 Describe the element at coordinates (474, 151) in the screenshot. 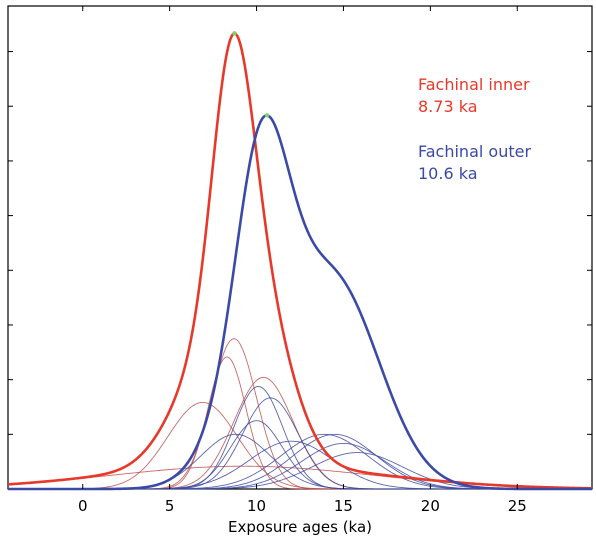

I see `legend-outer-name: Fachinal outer` at that location.